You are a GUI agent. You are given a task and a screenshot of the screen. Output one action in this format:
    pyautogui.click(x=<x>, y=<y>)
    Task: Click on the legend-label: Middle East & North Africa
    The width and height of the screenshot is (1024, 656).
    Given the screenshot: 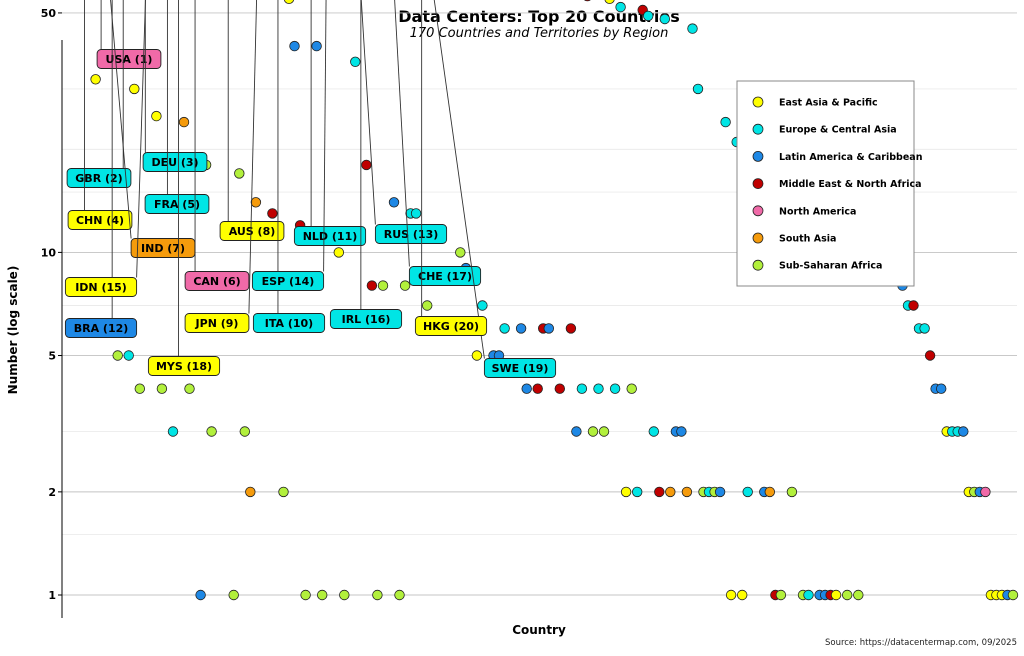 What is the action you would take?
    pyautogui.click(x=850, y=184)
    